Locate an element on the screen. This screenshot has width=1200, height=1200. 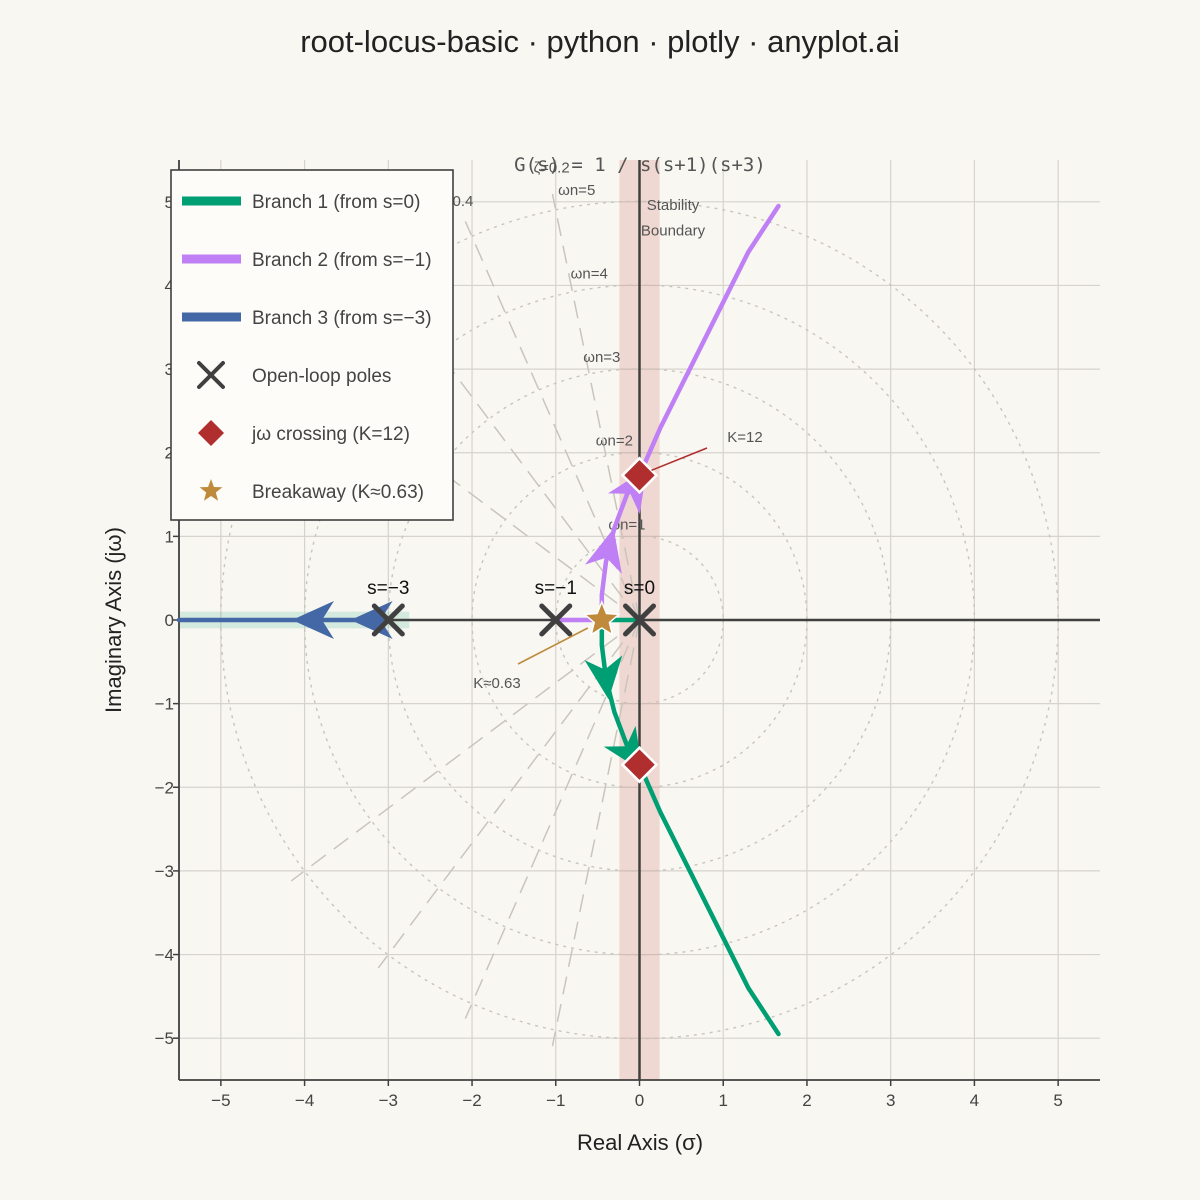
wn-label: ωn=4 is located at coordinates (589, 273).